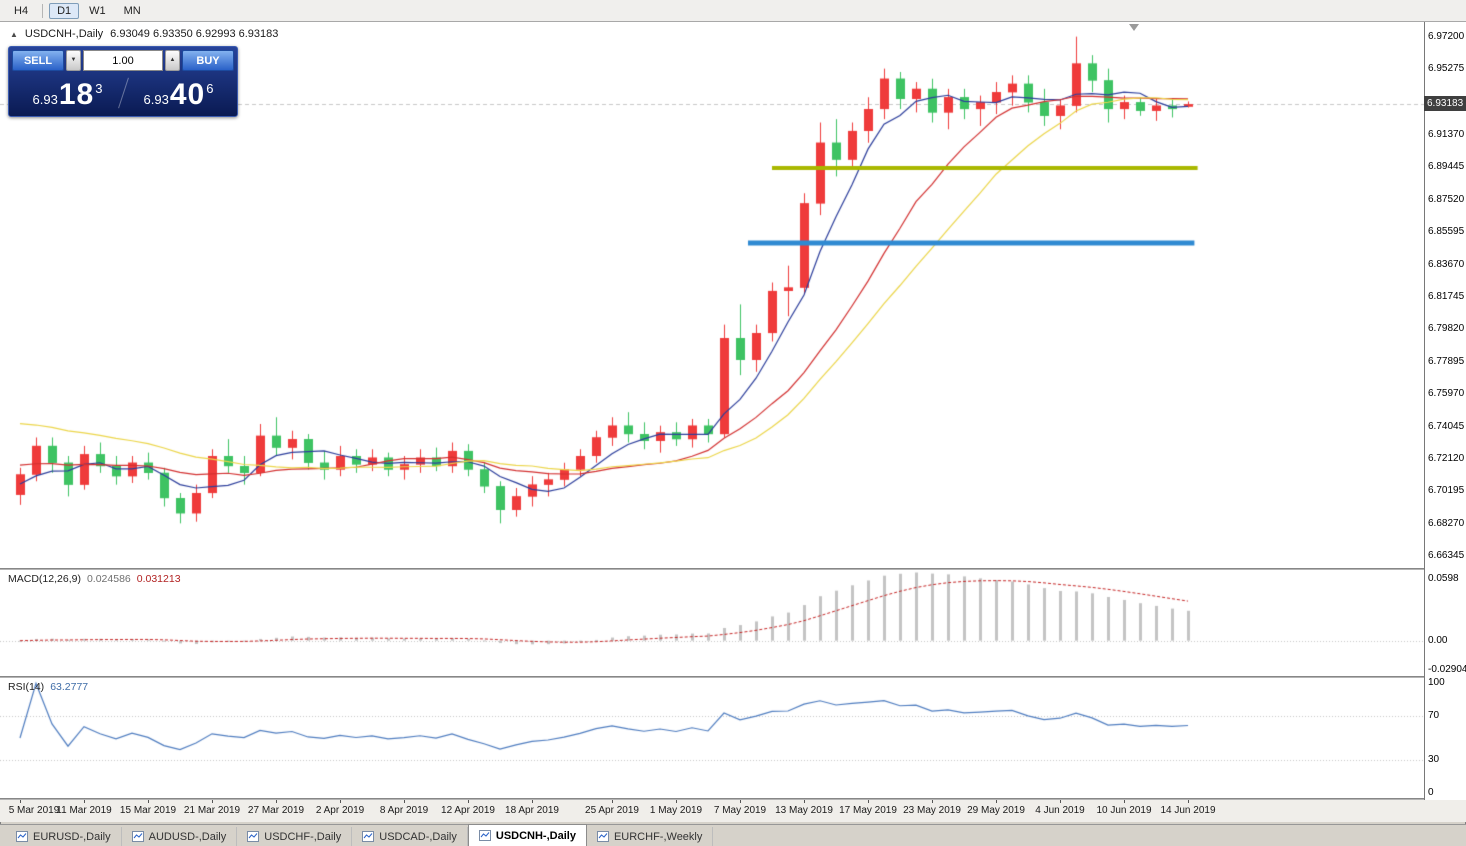 The image size is (1466, 846). I want to click on macd-signal-value: 0.031213, so click(158, 579).